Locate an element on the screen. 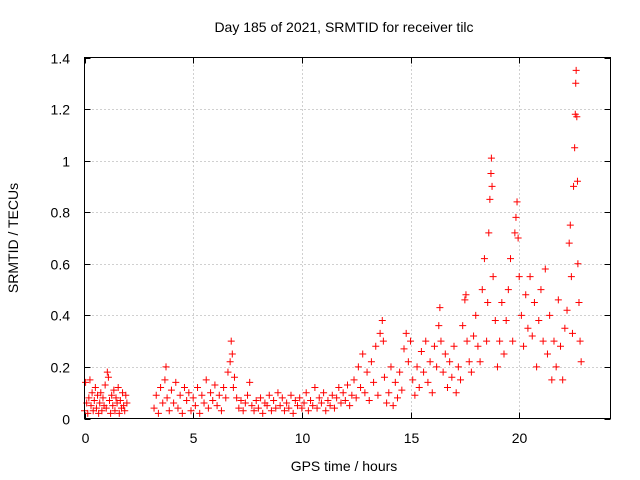 Image resolution: width=640 pixels, height=480 pixels. x-tick-label: 15 is located at coordinates (412, 438).